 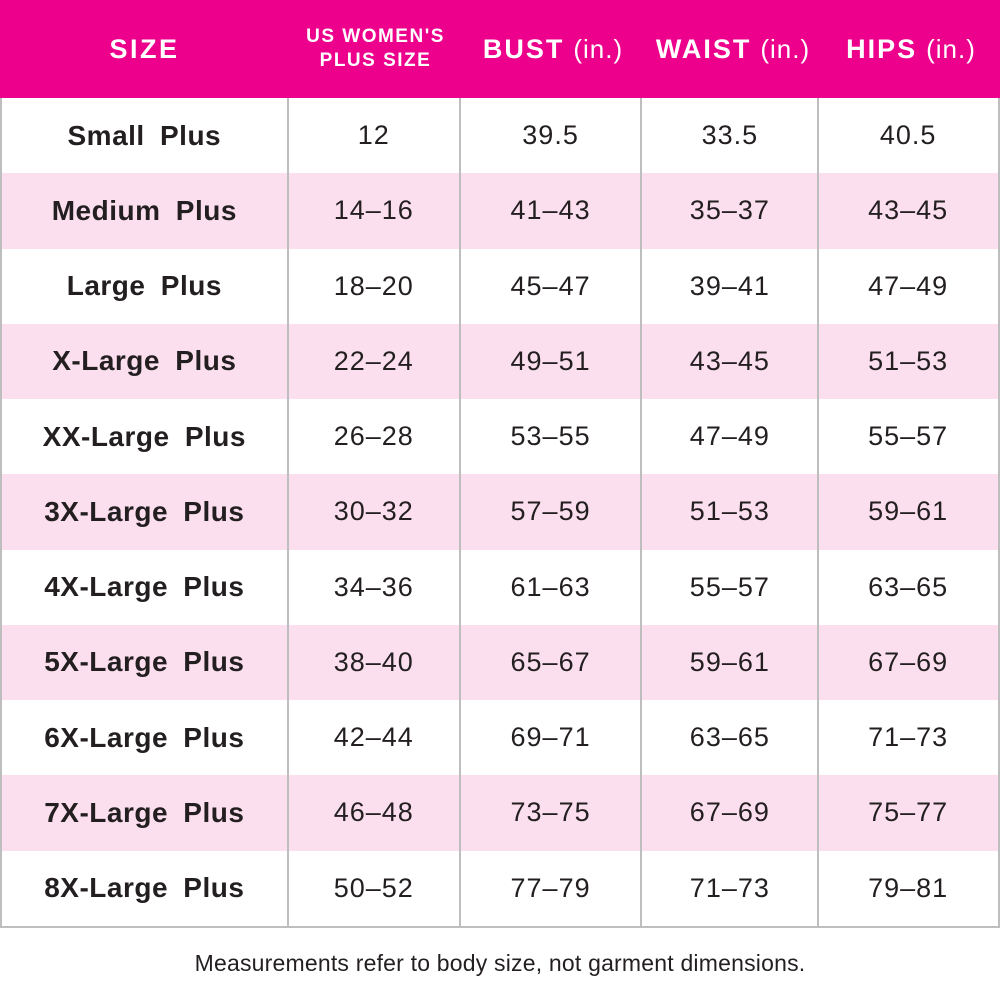 I want to click on value-cell: 73–75, so click(x=552, y=813).